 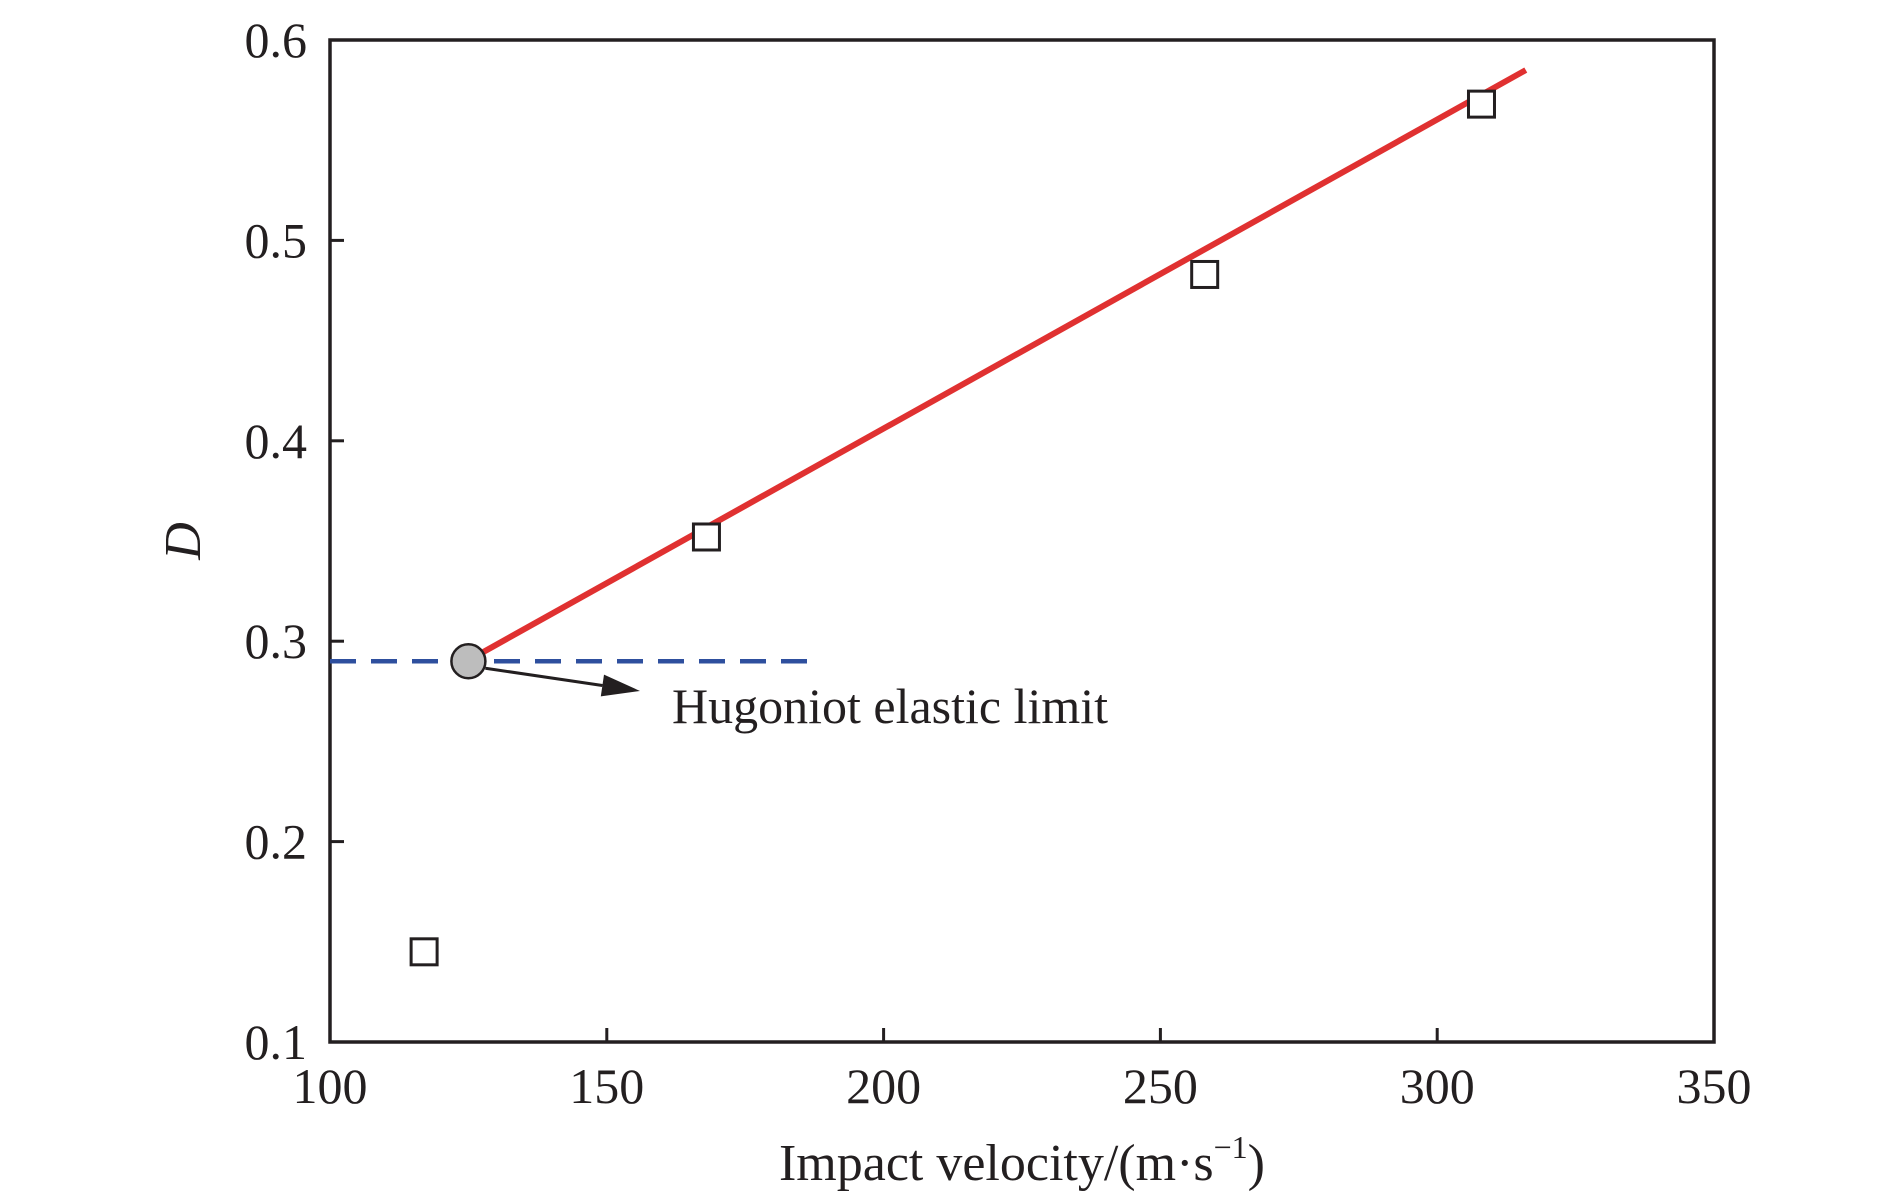 I want to click on x-tick-label: 350, so click(x=1714, y=1086).